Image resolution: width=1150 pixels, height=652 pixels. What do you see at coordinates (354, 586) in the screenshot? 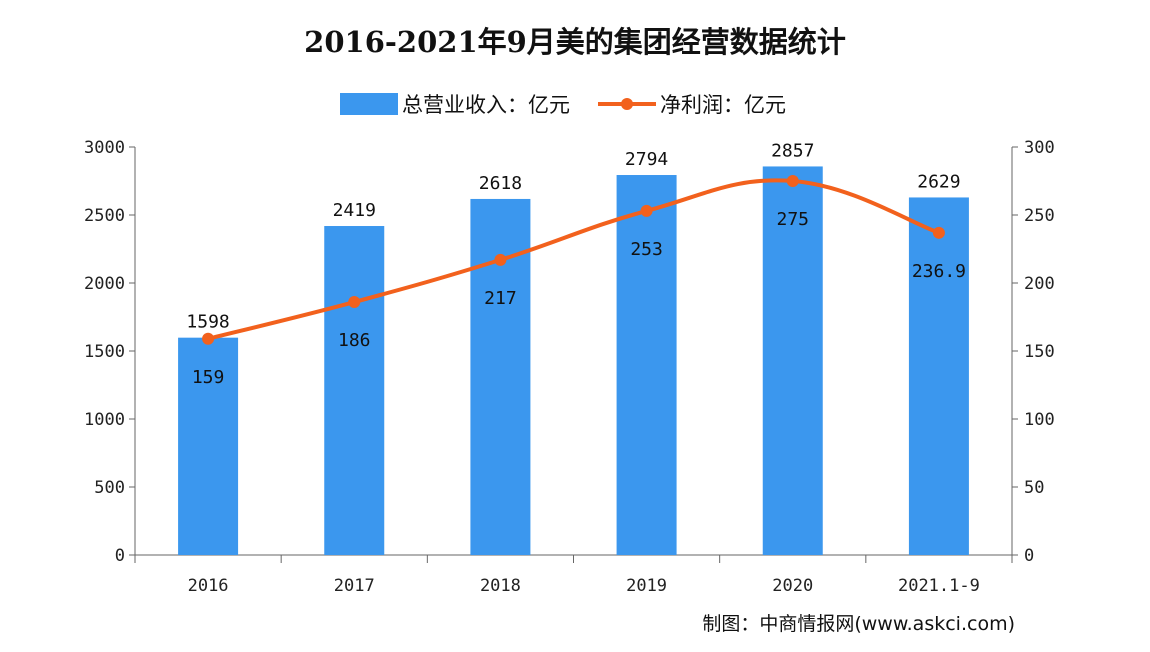
I see `x-tick-label: 2017` at bounding box center [354, 586].